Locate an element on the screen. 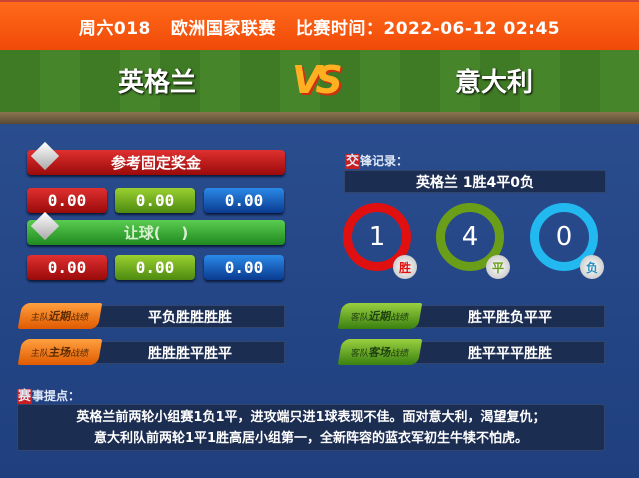  match-header: 周六018 欧洲国家联赛 比赛时间：2022-06-12 02:45 is located at coordinates (319, 25).